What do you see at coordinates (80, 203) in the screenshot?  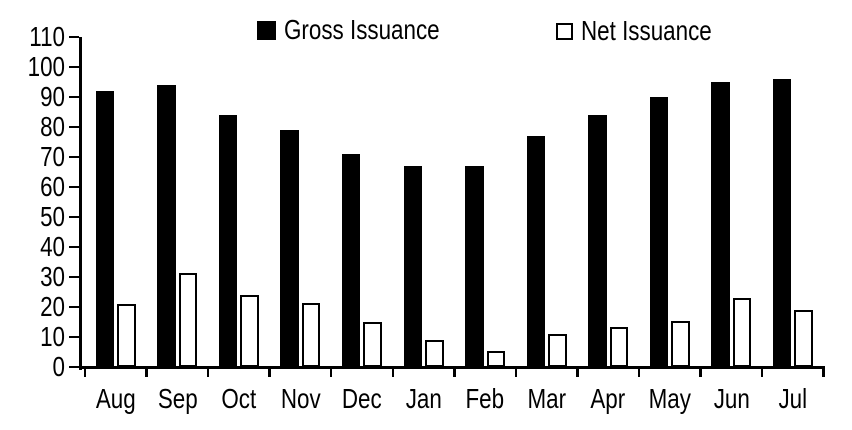 I see `y-axis-line` at bounding box center [80, 203].